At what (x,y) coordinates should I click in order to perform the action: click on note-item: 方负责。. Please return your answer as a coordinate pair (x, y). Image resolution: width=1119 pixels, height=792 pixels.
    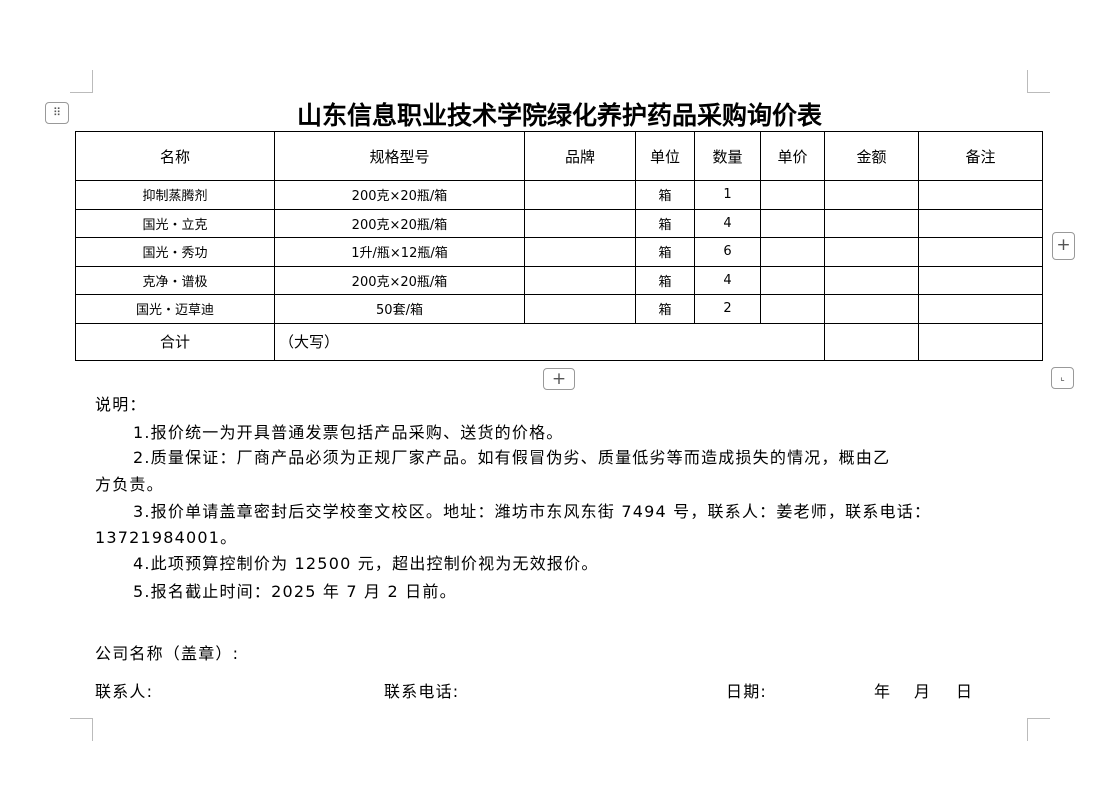
    Looking at the image, I should click on (129, 484).